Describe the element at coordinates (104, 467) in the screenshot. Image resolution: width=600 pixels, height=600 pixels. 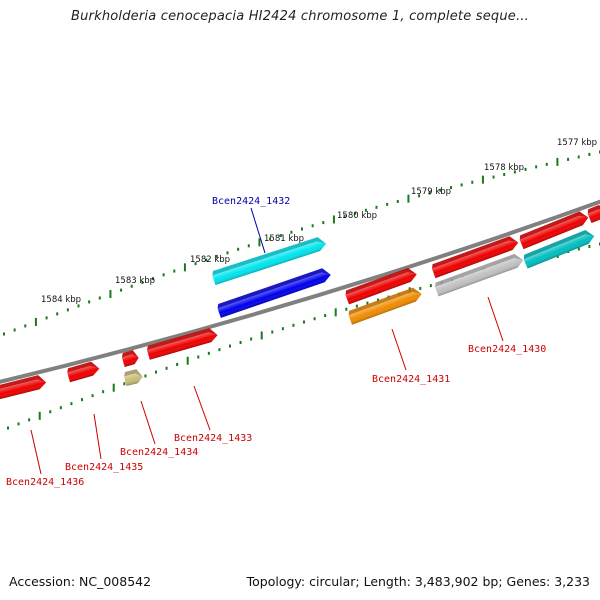
I see `gene-label: Bcen2424_1435` at that location.